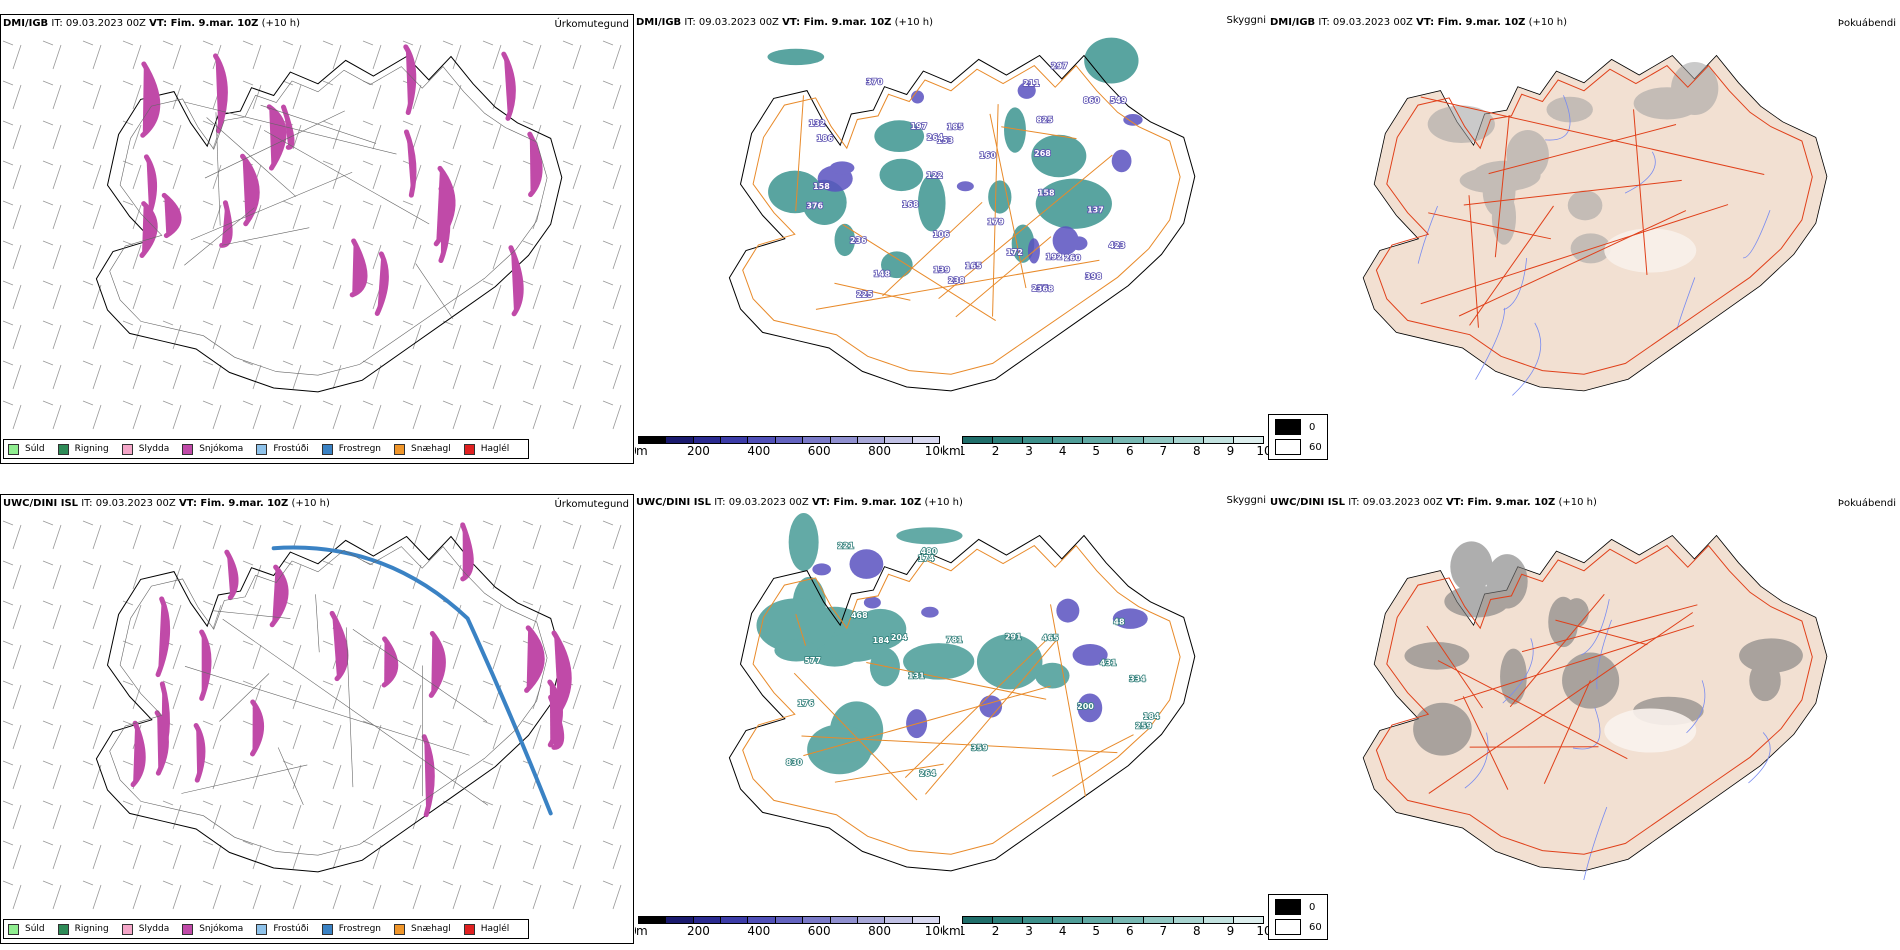  Describe the element at coordinates (995, 451) in the screenshot. I see `colorbar-tick: 2` at that location.